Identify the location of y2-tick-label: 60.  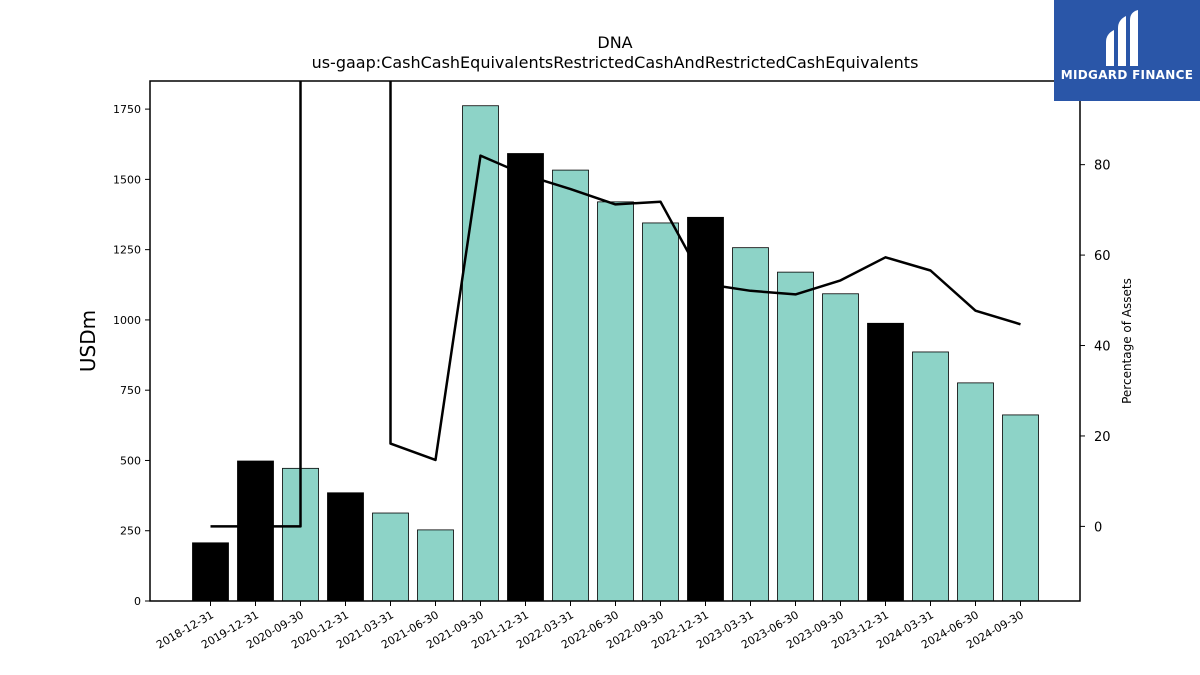
(1102, 256).